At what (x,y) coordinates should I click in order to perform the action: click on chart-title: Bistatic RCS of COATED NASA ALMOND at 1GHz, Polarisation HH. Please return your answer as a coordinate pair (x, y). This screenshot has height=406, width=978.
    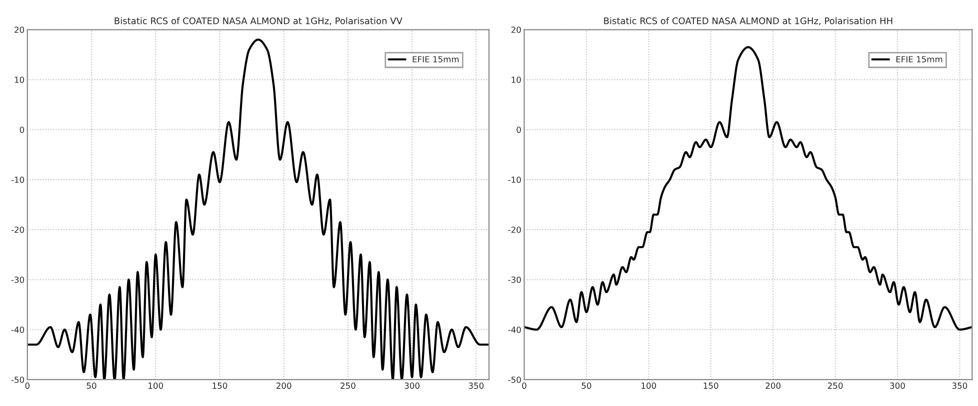
    Looking at the image, I should click on (748, 21).